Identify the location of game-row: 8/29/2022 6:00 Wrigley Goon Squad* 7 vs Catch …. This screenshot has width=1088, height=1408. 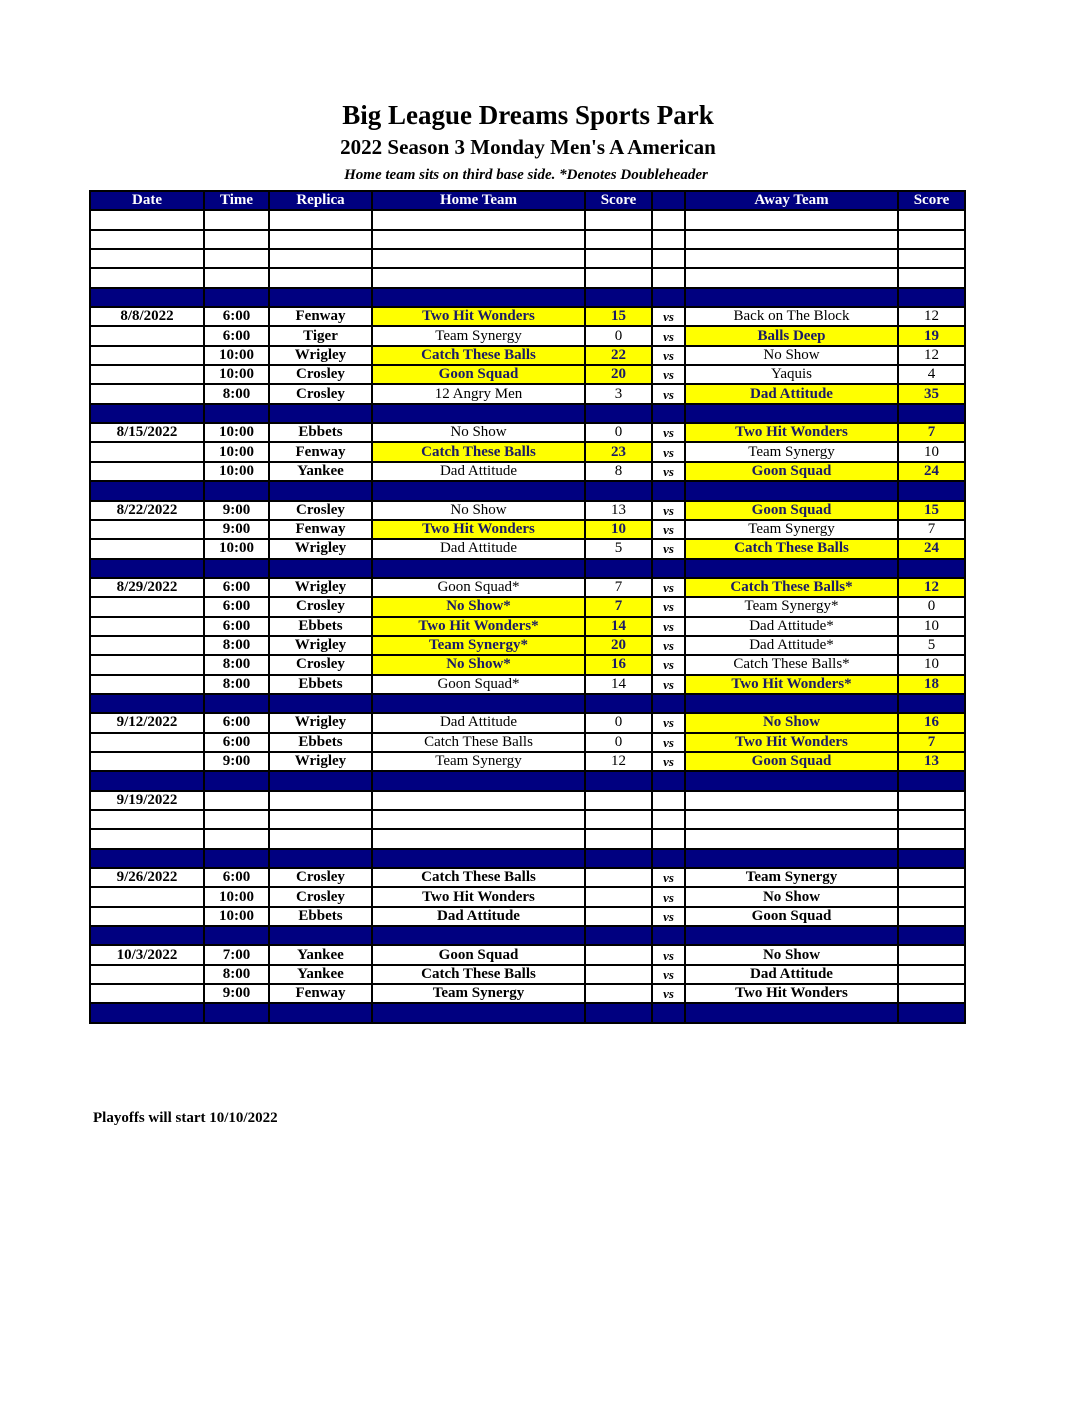
(527, 587).